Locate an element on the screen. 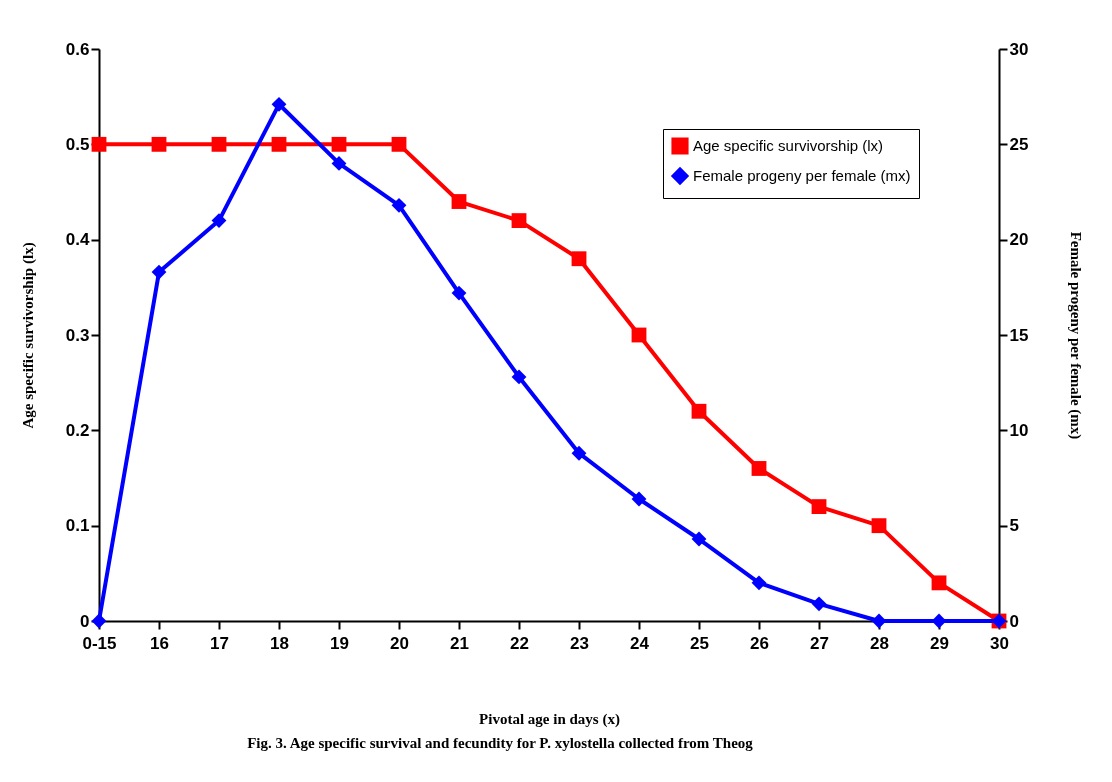 Image resolution: width=1112 pixels, height=782 pixels. x-tick-label: 21 is located at coordinates (459, 643).